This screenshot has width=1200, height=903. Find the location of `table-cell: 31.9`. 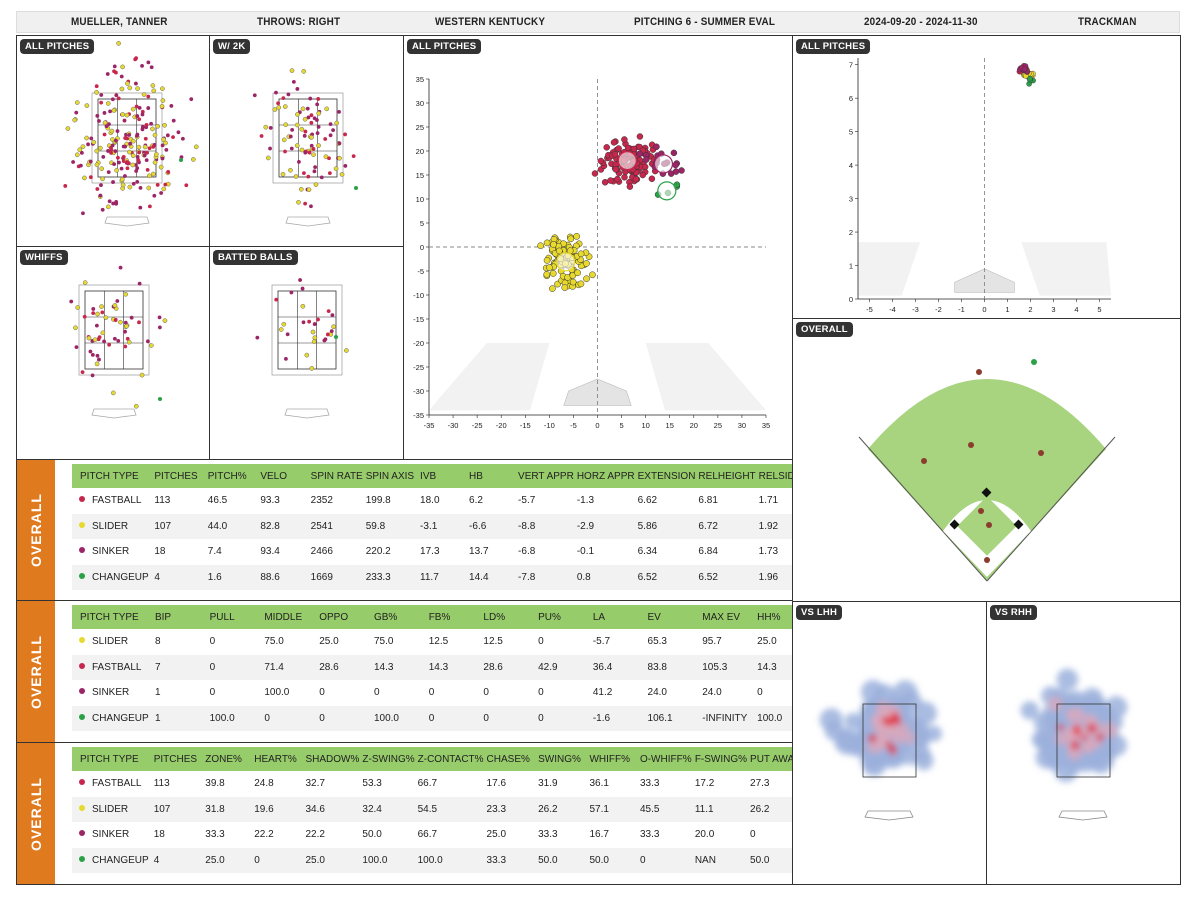

table-cell: 31.9 is located at coordinates (548, 784).